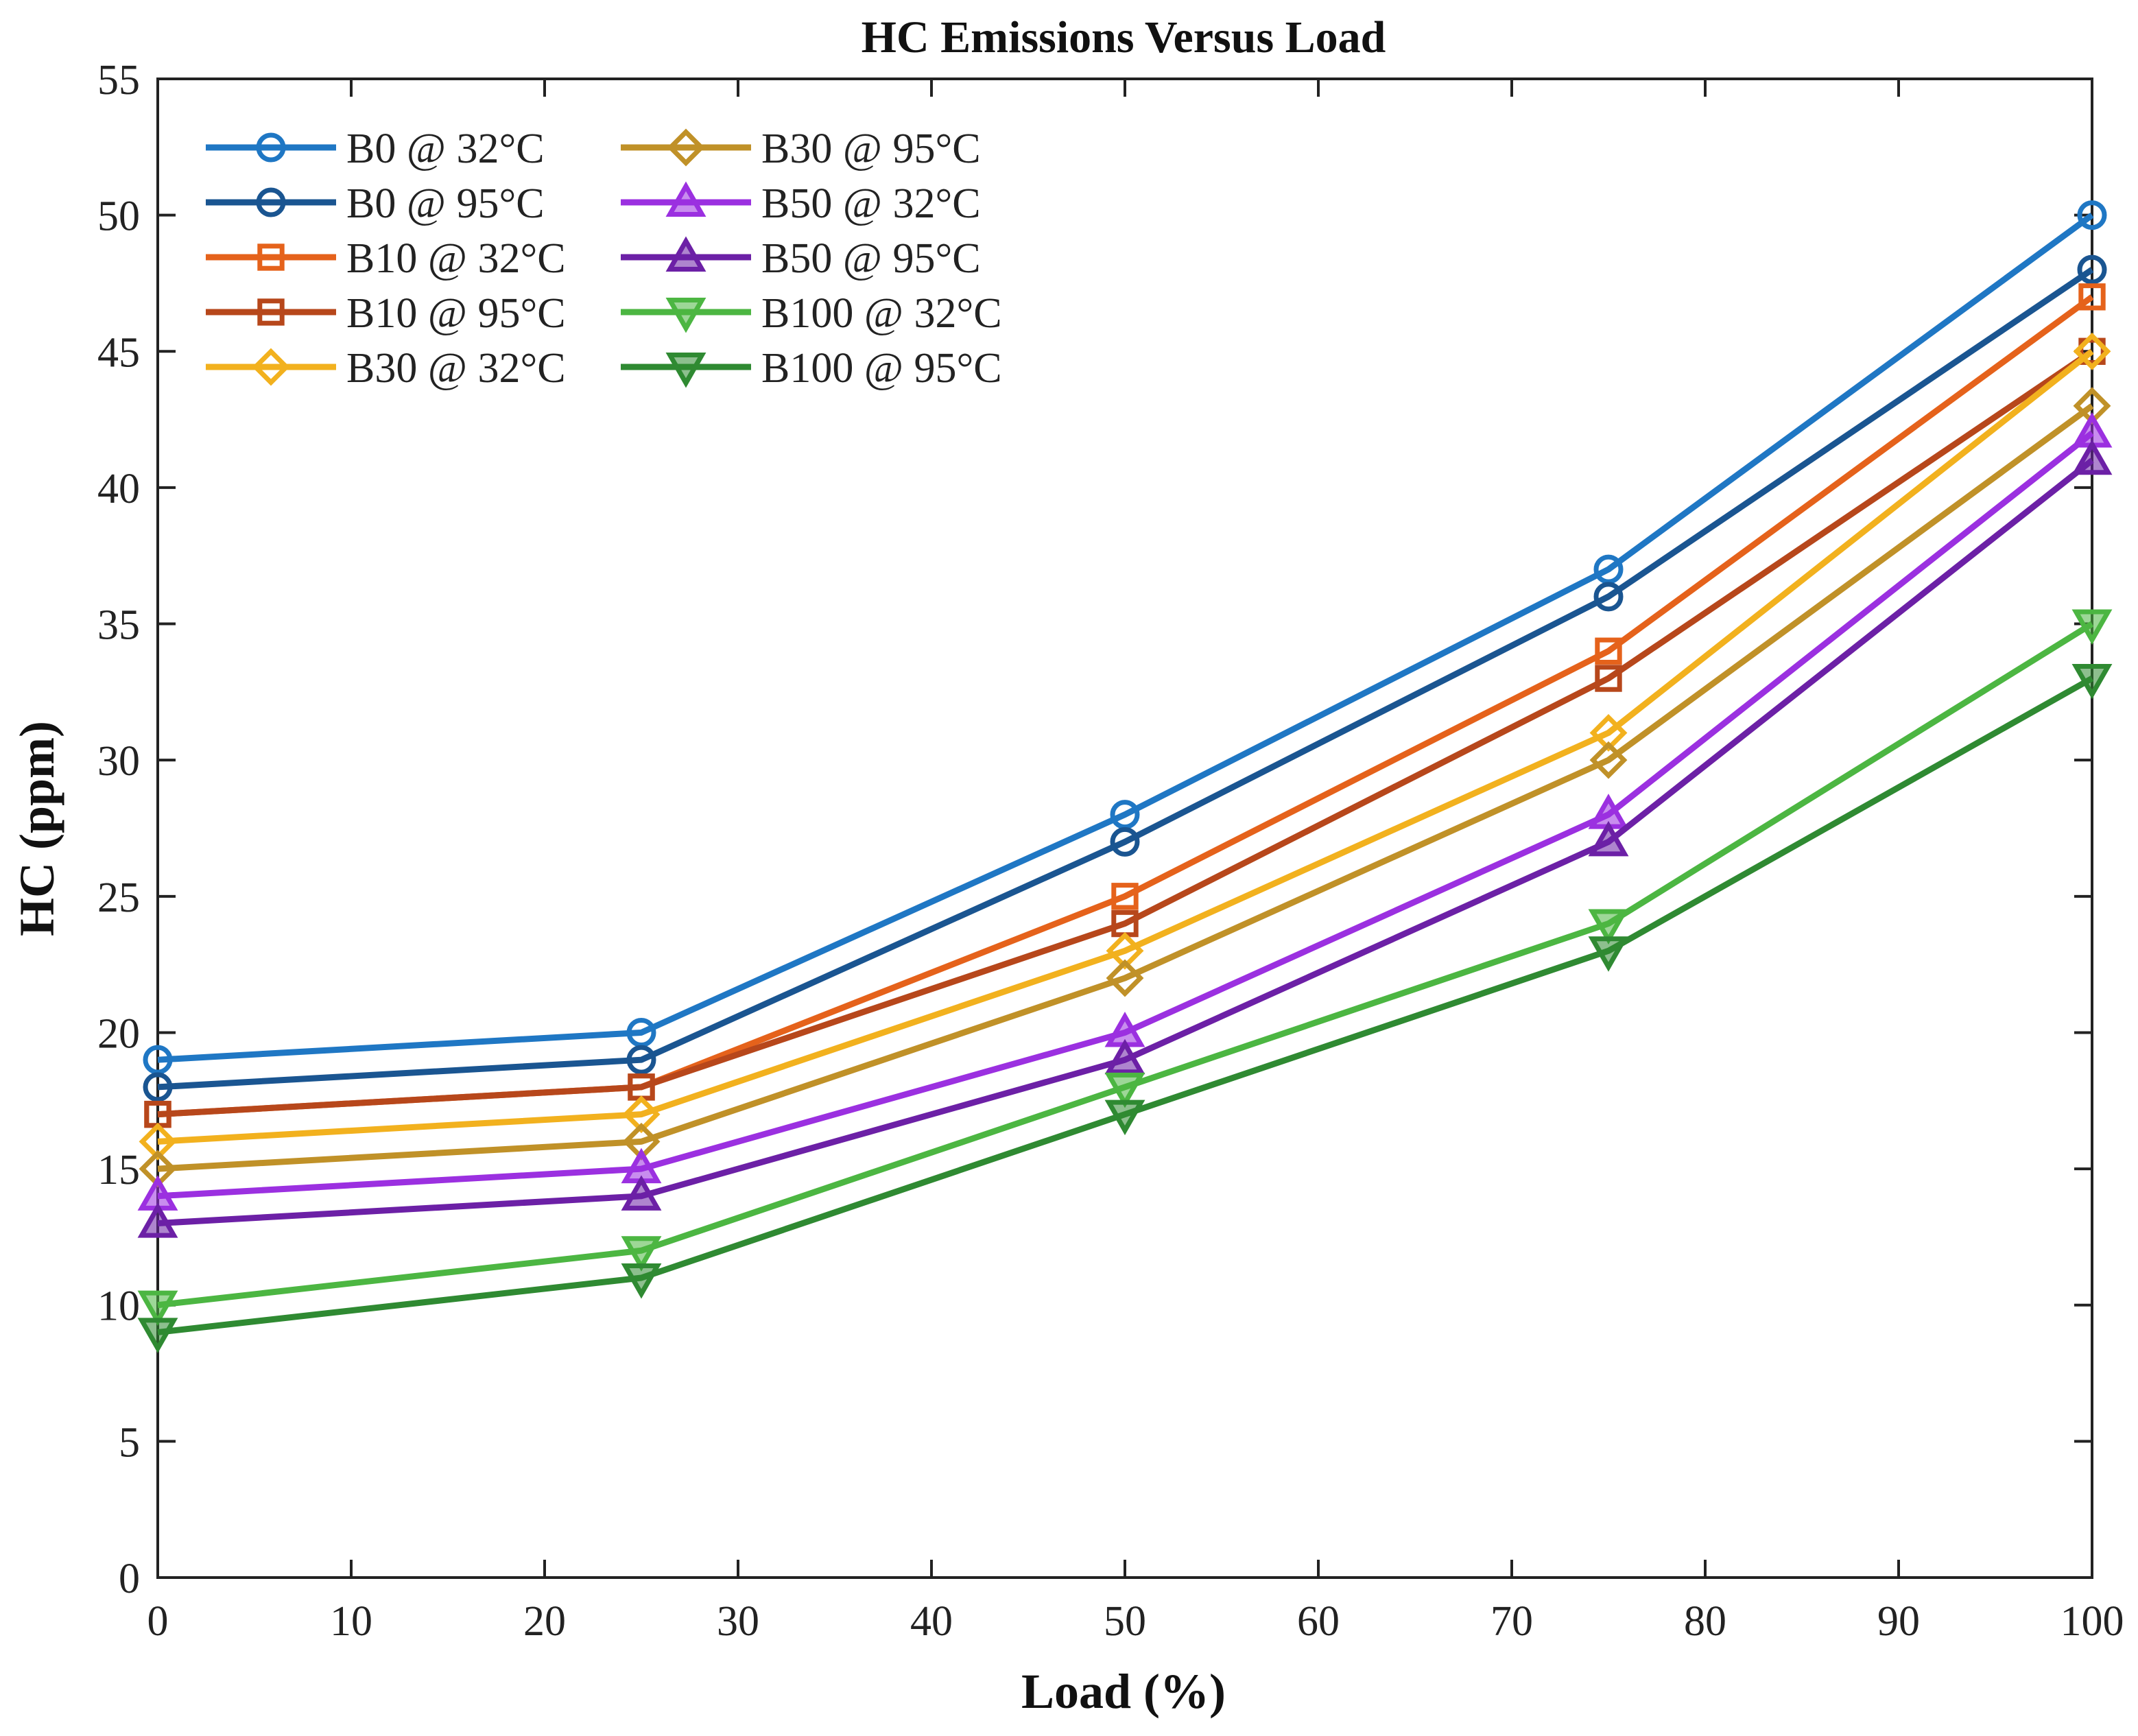 This screenshot has height=1736, width=2138. I want to click on legend-item: B30 @ 32°C, so click(386, 369).